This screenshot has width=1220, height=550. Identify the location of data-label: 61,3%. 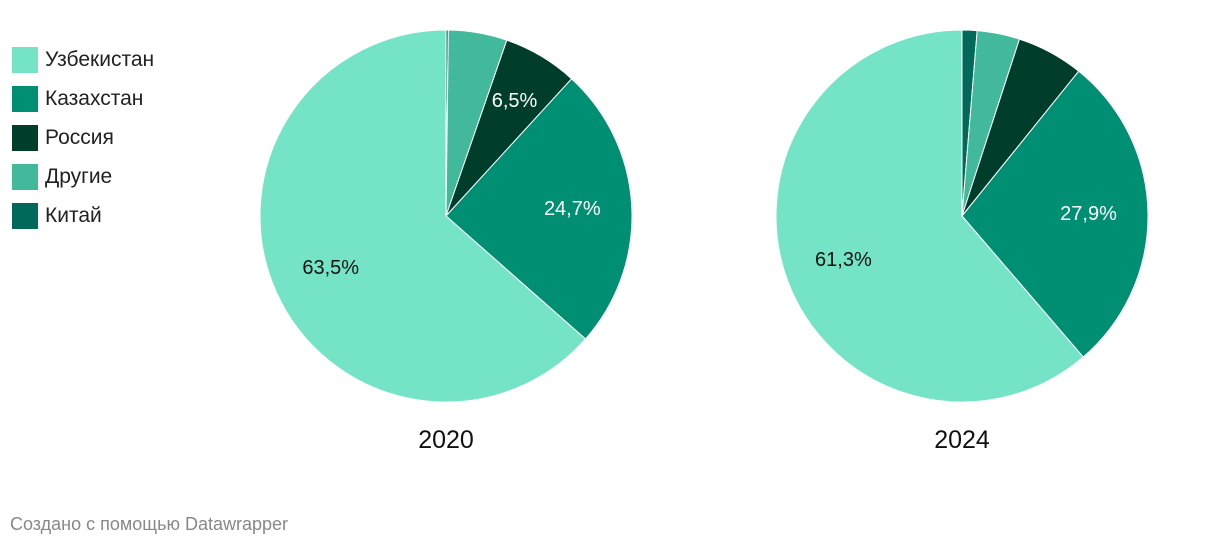
(843, 260).